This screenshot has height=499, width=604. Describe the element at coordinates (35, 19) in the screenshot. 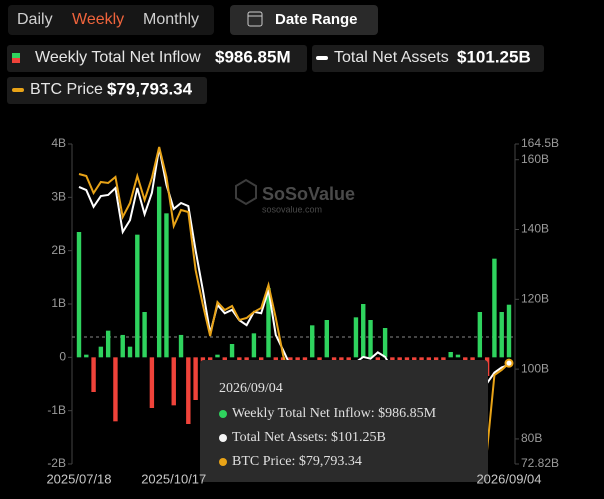

I see `tab: Daily` at that location.